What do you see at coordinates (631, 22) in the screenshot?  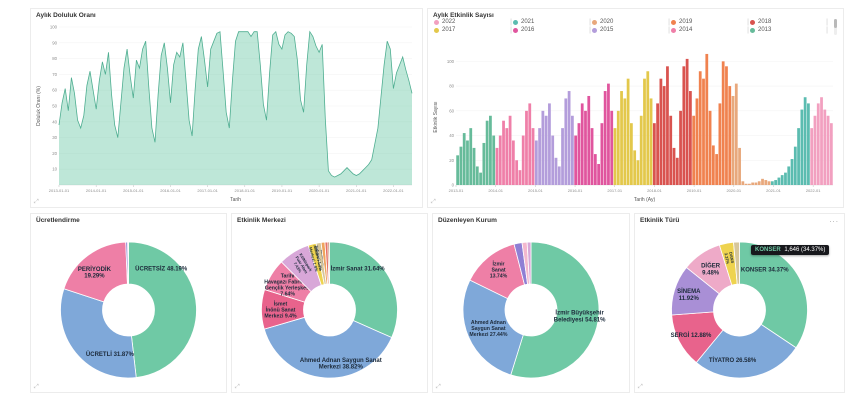 I see `legend-item-2020: 2020 |` at bounding box center [631, 22].